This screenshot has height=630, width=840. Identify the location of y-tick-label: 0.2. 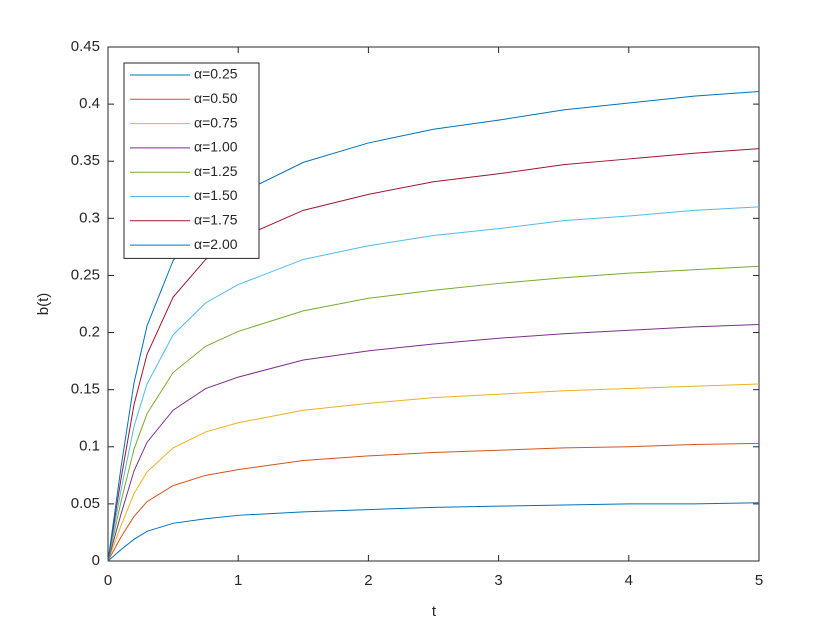
(89, 332).